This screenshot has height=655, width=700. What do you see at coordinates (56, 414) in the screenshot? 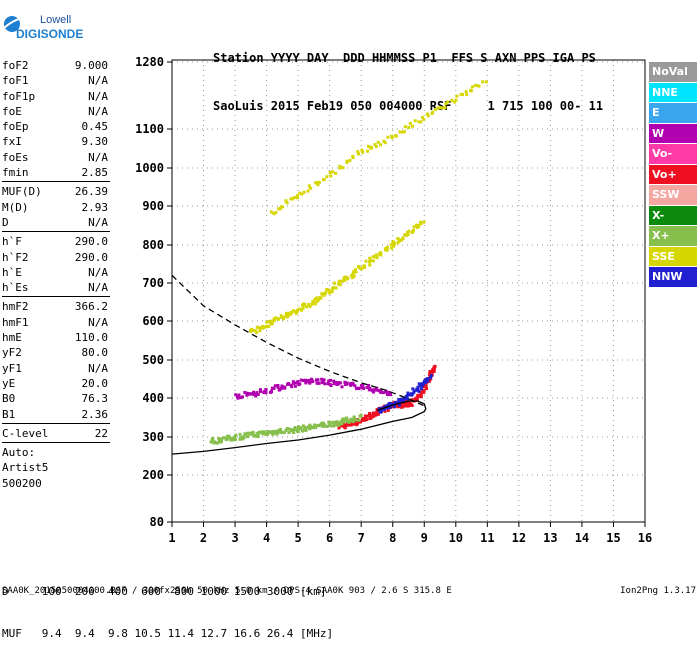
I see `param-row: B1 2.36` at bounding box center [56, 414].